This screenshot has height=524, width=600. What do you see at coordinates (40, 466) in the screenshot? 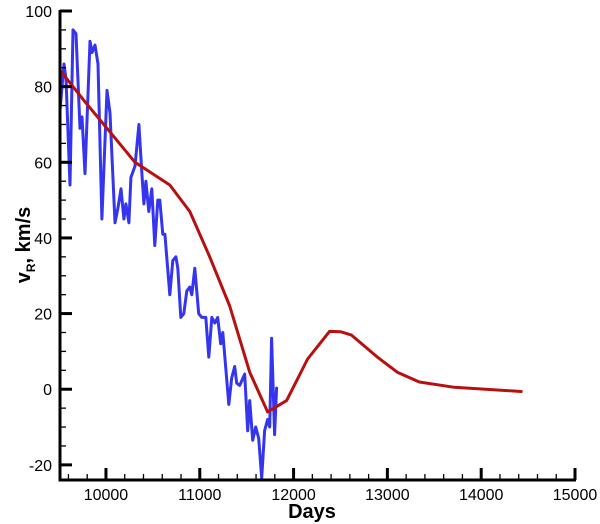
I see `y-tick-label: -20` at bounding box center [40, 466].